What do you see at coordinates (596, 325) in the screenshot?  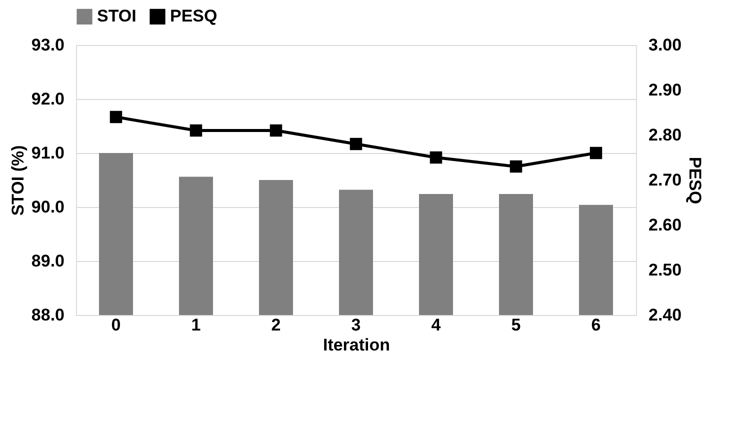 I see `x-tick-label: 6` at bounding box center [596, 325].